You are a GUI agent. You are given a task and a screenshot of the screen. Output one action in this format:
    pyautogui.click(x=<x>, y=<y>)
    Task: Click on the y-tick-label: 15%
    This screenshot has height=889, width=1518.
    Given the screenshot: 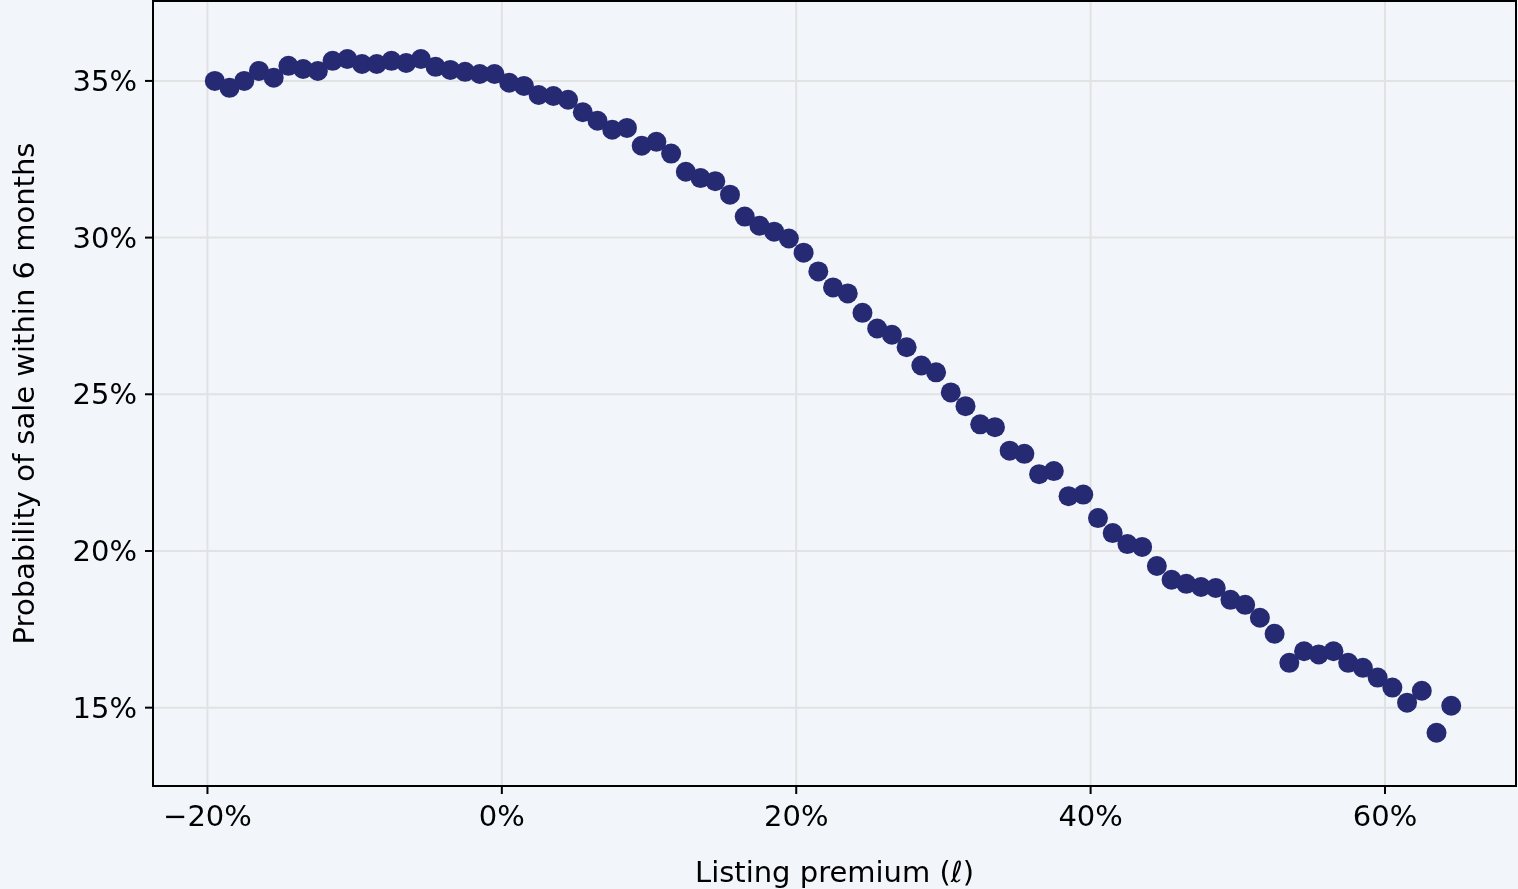 What is the action you would take?
    pyautogui.click(x=104, y=707)
    